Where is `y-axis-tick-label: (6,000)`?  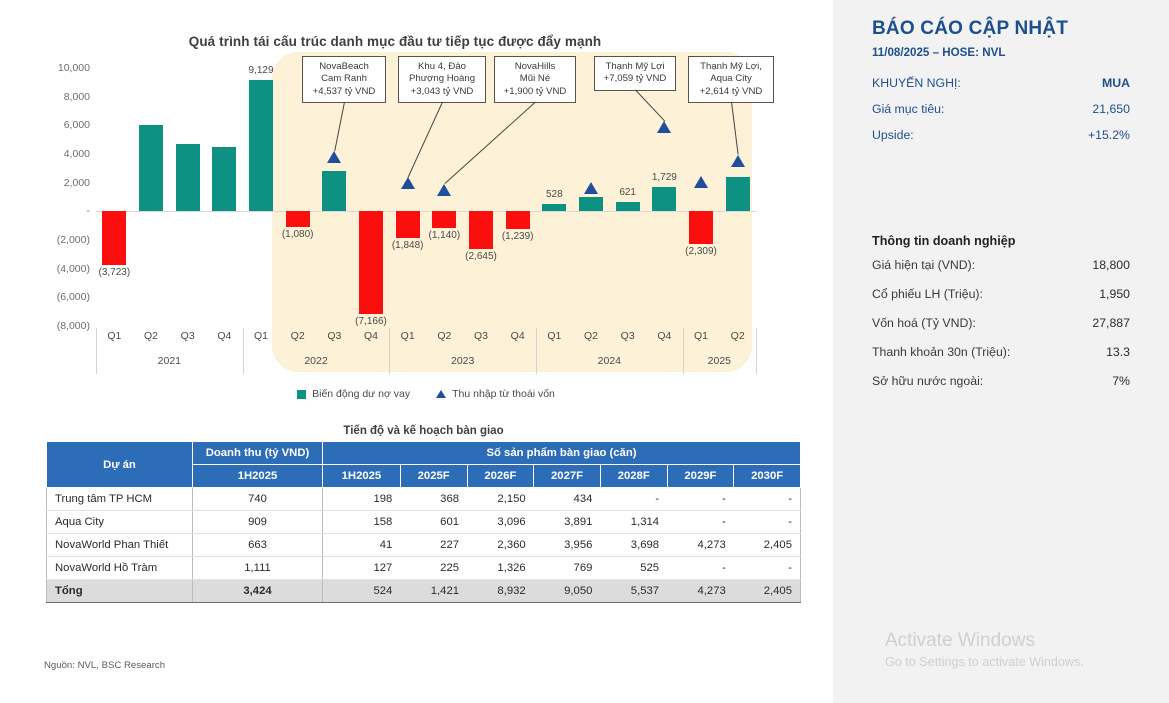 y-axis-tick-label: (6,000) is located at coordinates (73, 297).